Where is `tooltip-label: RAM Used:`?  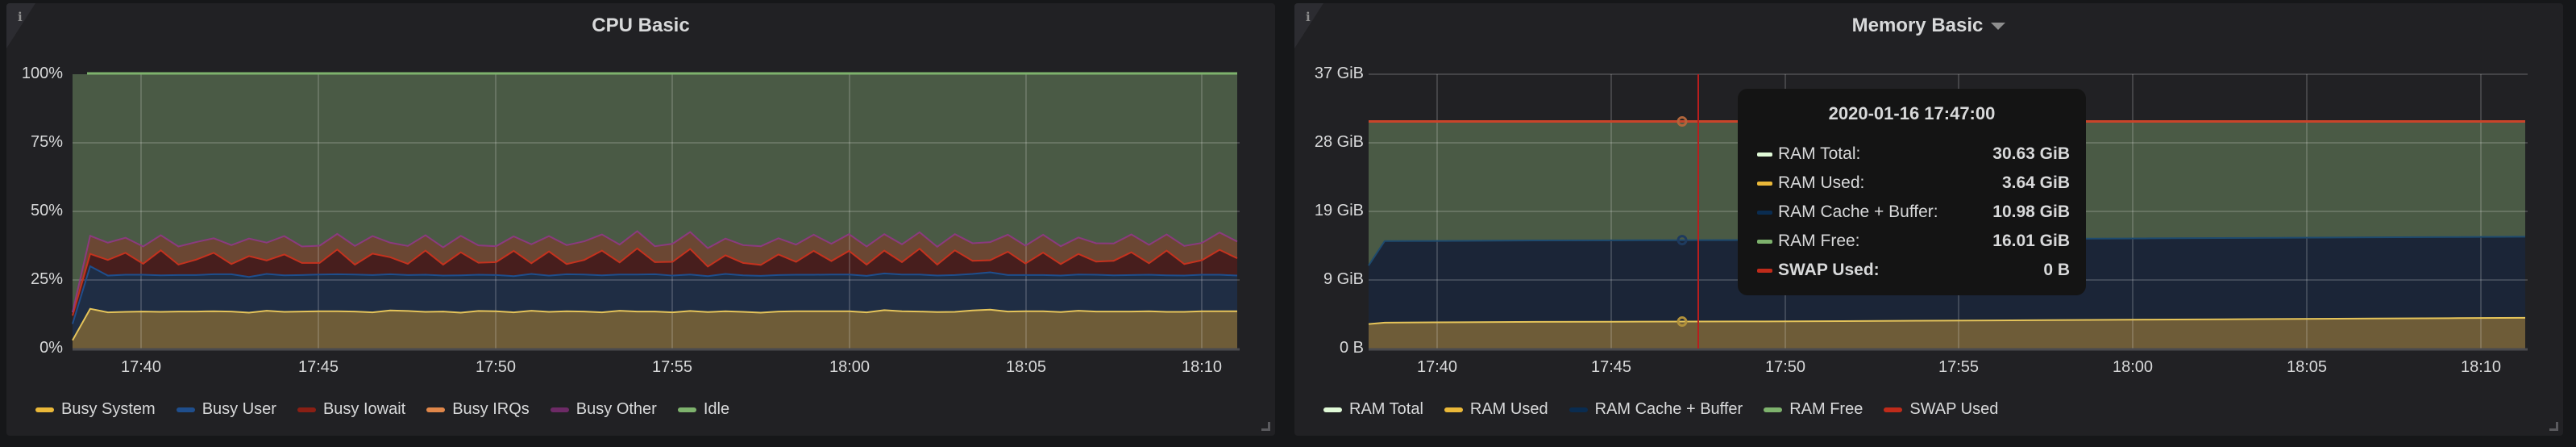
tooltip-label: RAM Used: is located at coordinates (1821, 182).